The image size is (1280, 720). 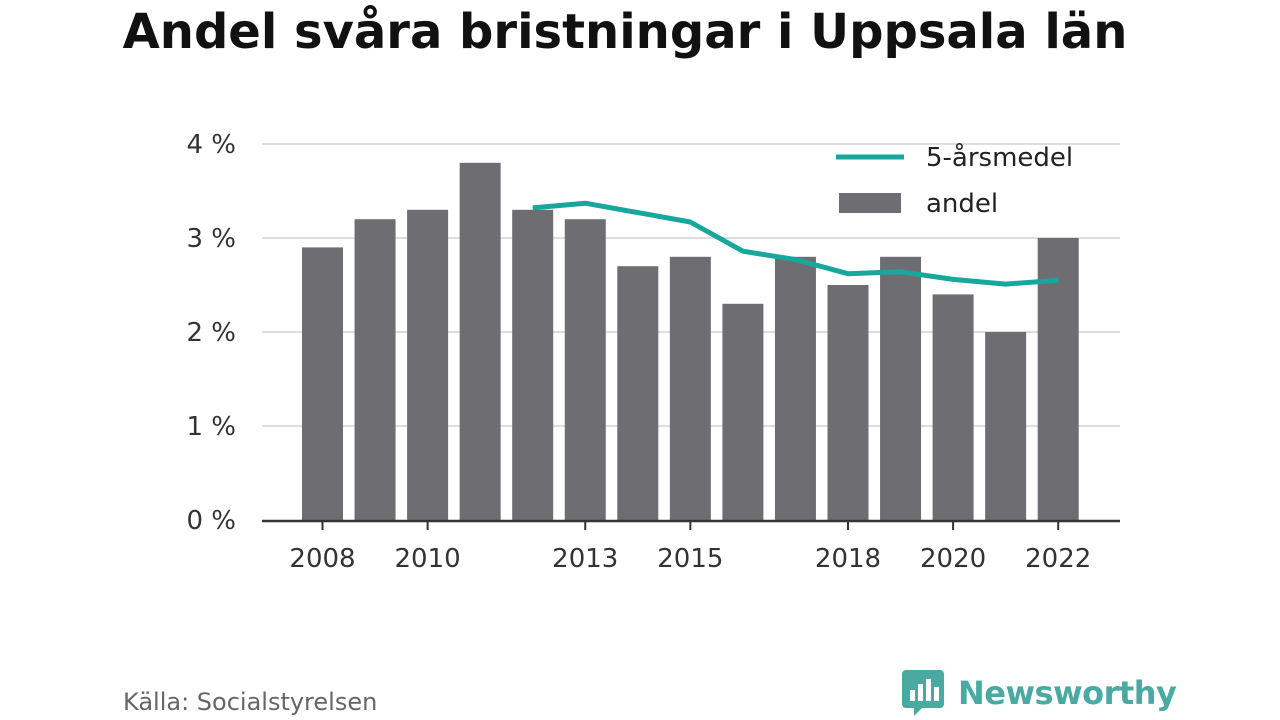 I want to click on average-line, so click(x=795, y=243).